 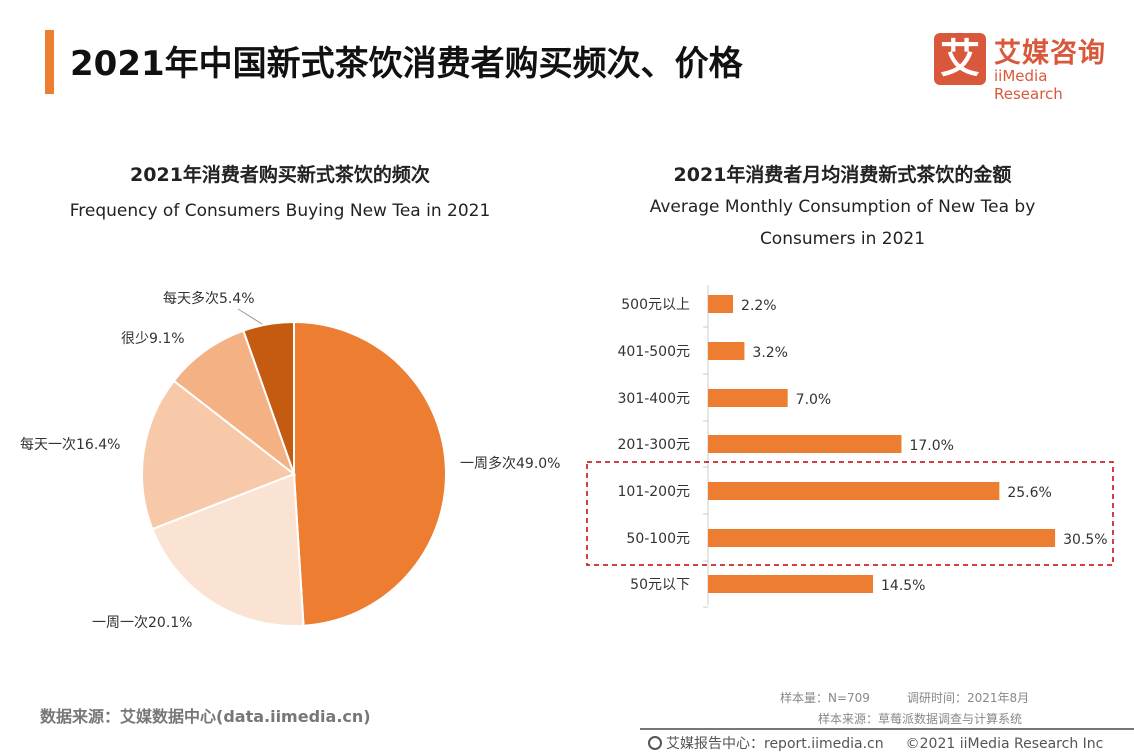 What do you see at coordinates (968, 698) in the screenshot?
I see `survey-time: 调研时间：2021年8月` at bounding box center [968, 698].